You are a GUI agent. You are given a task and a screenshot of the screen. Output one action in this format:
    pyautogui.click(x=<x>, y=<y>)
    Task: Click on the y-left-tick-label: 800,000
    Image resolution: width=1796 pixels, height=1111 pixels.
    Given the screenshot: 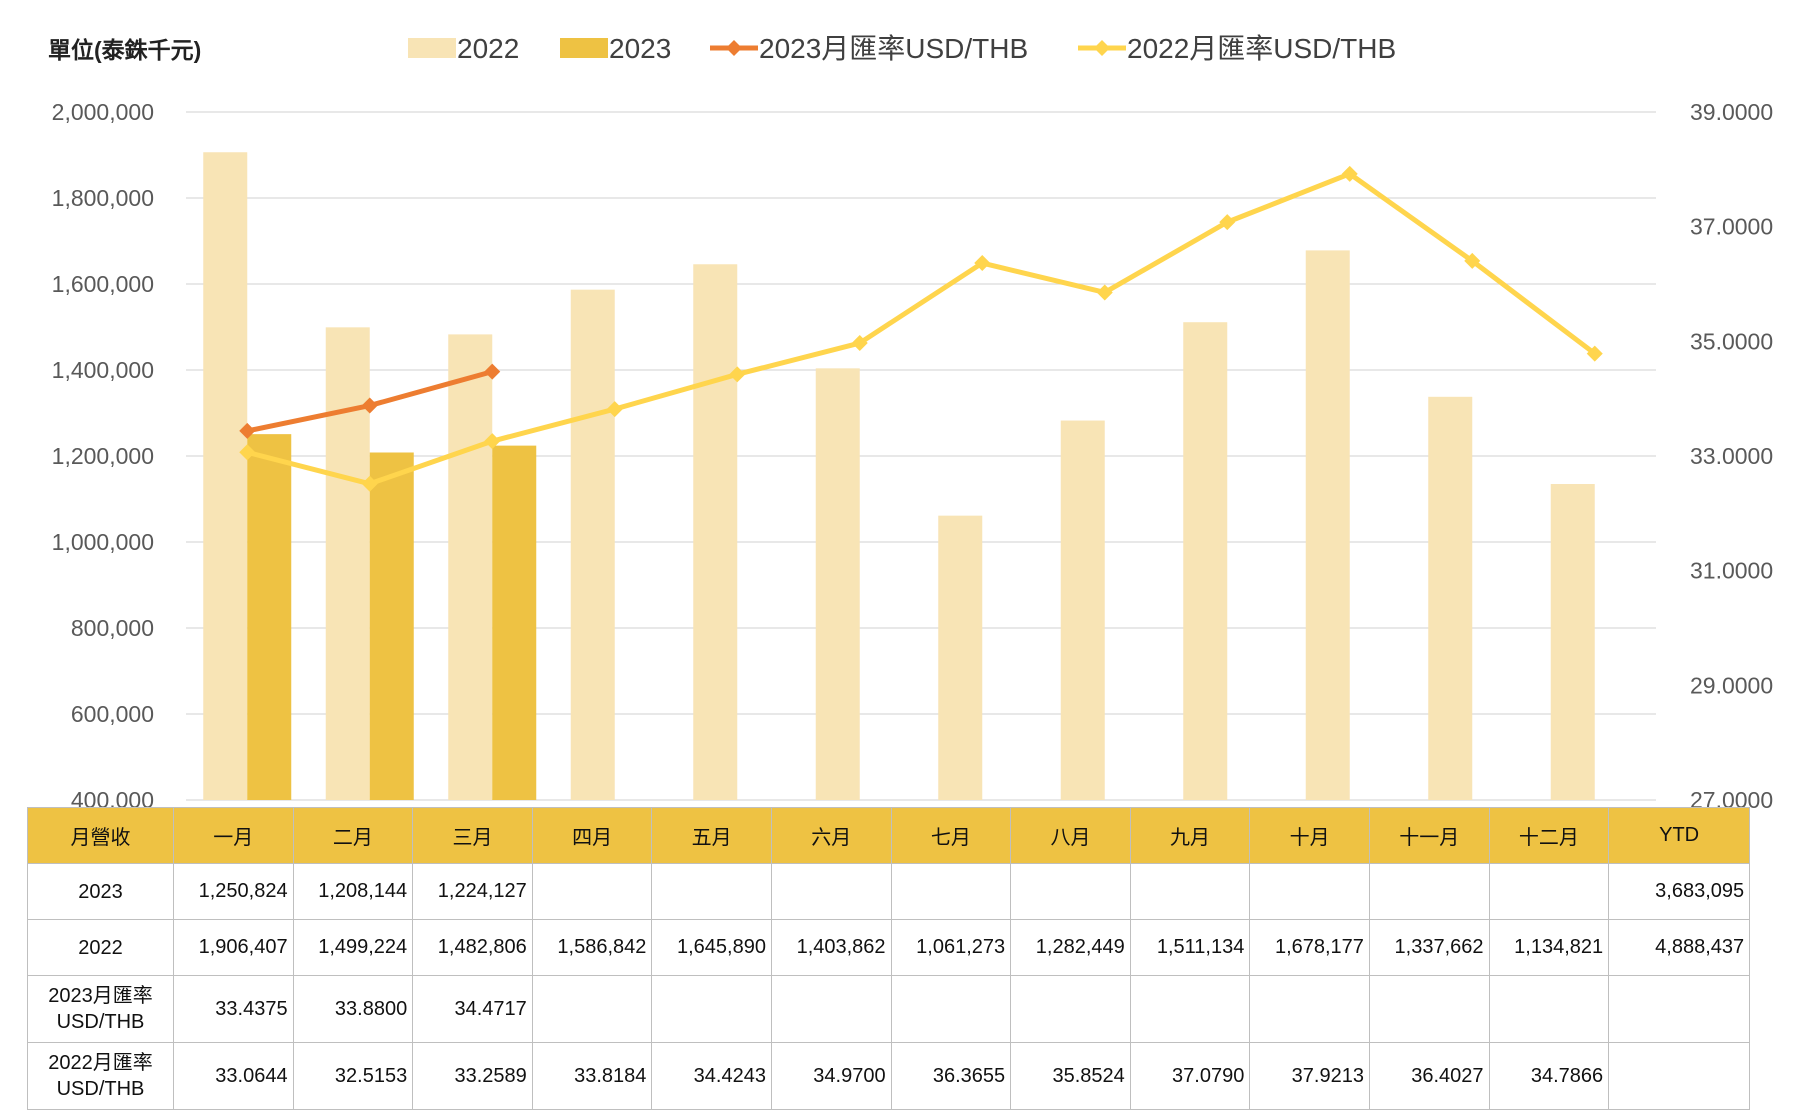 What is the action you would take?
    pyautogui.click(x=112, y=628)
    